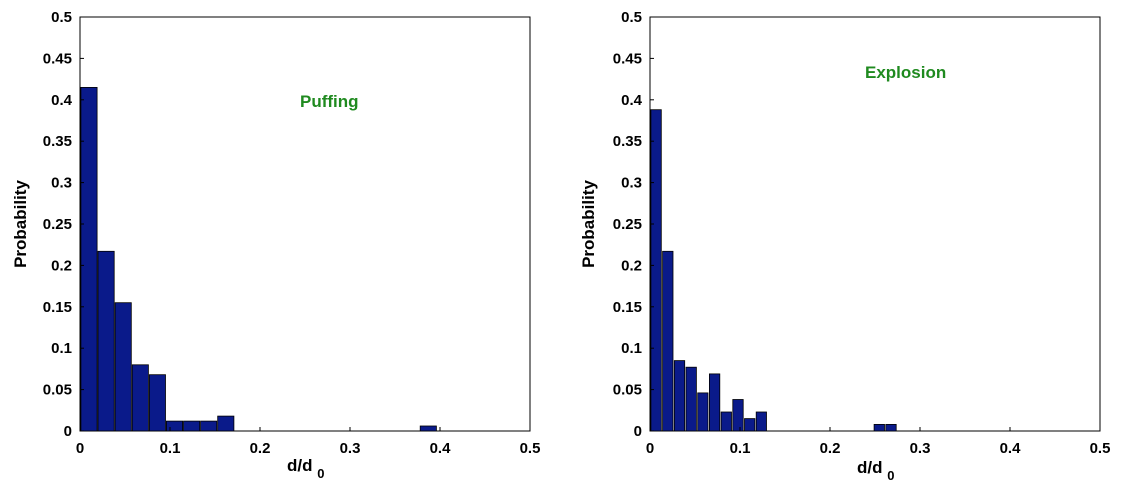 This screenshot has width=1122, height=496. What do you see at coordinates (905, 72) in the screenshot?
I see `annotation-explosion: Explosion` at bounding box center [905, 72].